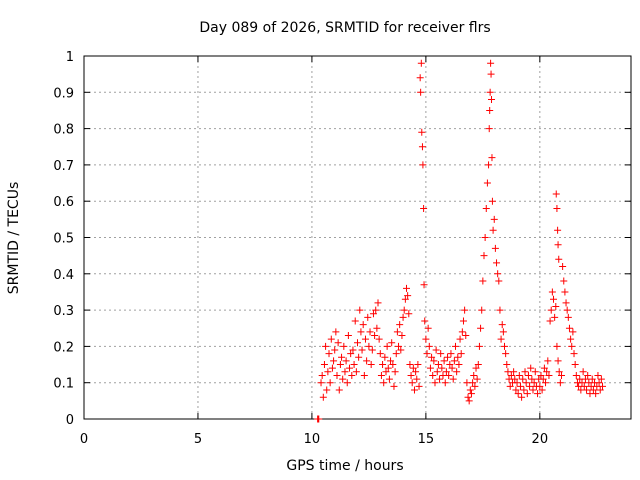 This screenshot has width=640, height=480. I want to click on y-tick-label: 0.3, so click(63, 311).